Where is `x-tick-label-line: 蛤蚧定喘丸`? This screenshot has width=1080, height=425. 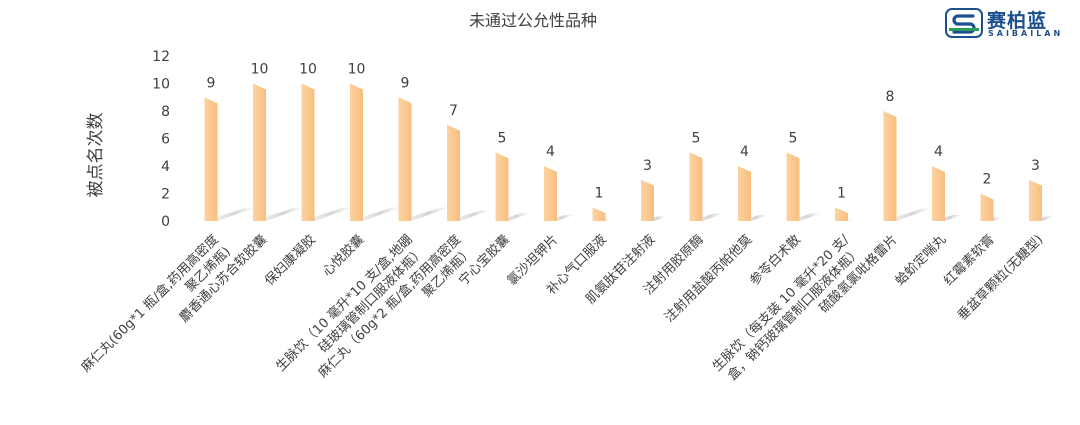
x-tick-label-line: 蛤蚧定喘丸 is located at coordinates (920, 260).